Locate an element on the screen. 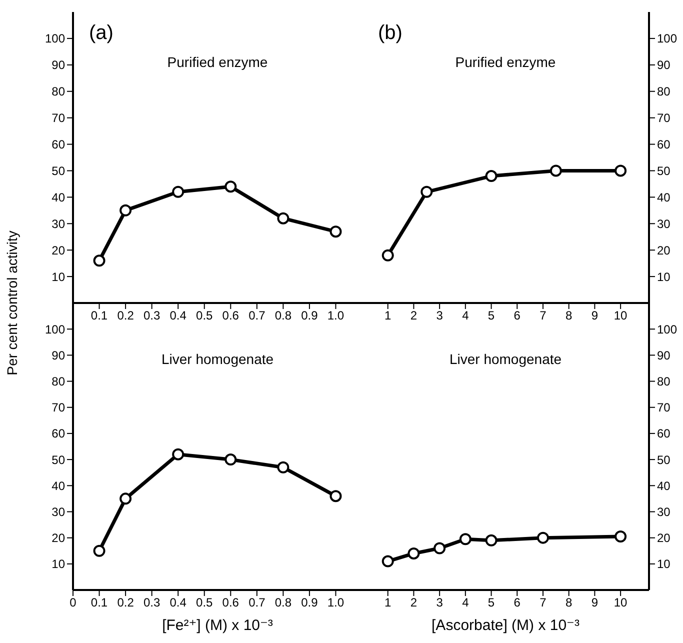  x-tick-label: 0.3 is located at coordinates (151, 315).